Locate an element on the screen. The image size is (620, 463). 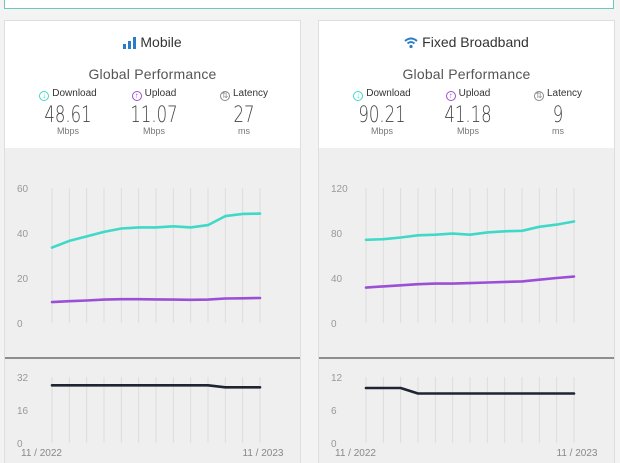
card-title-text: Fixed Broadband is located at coordinates (475, 42).